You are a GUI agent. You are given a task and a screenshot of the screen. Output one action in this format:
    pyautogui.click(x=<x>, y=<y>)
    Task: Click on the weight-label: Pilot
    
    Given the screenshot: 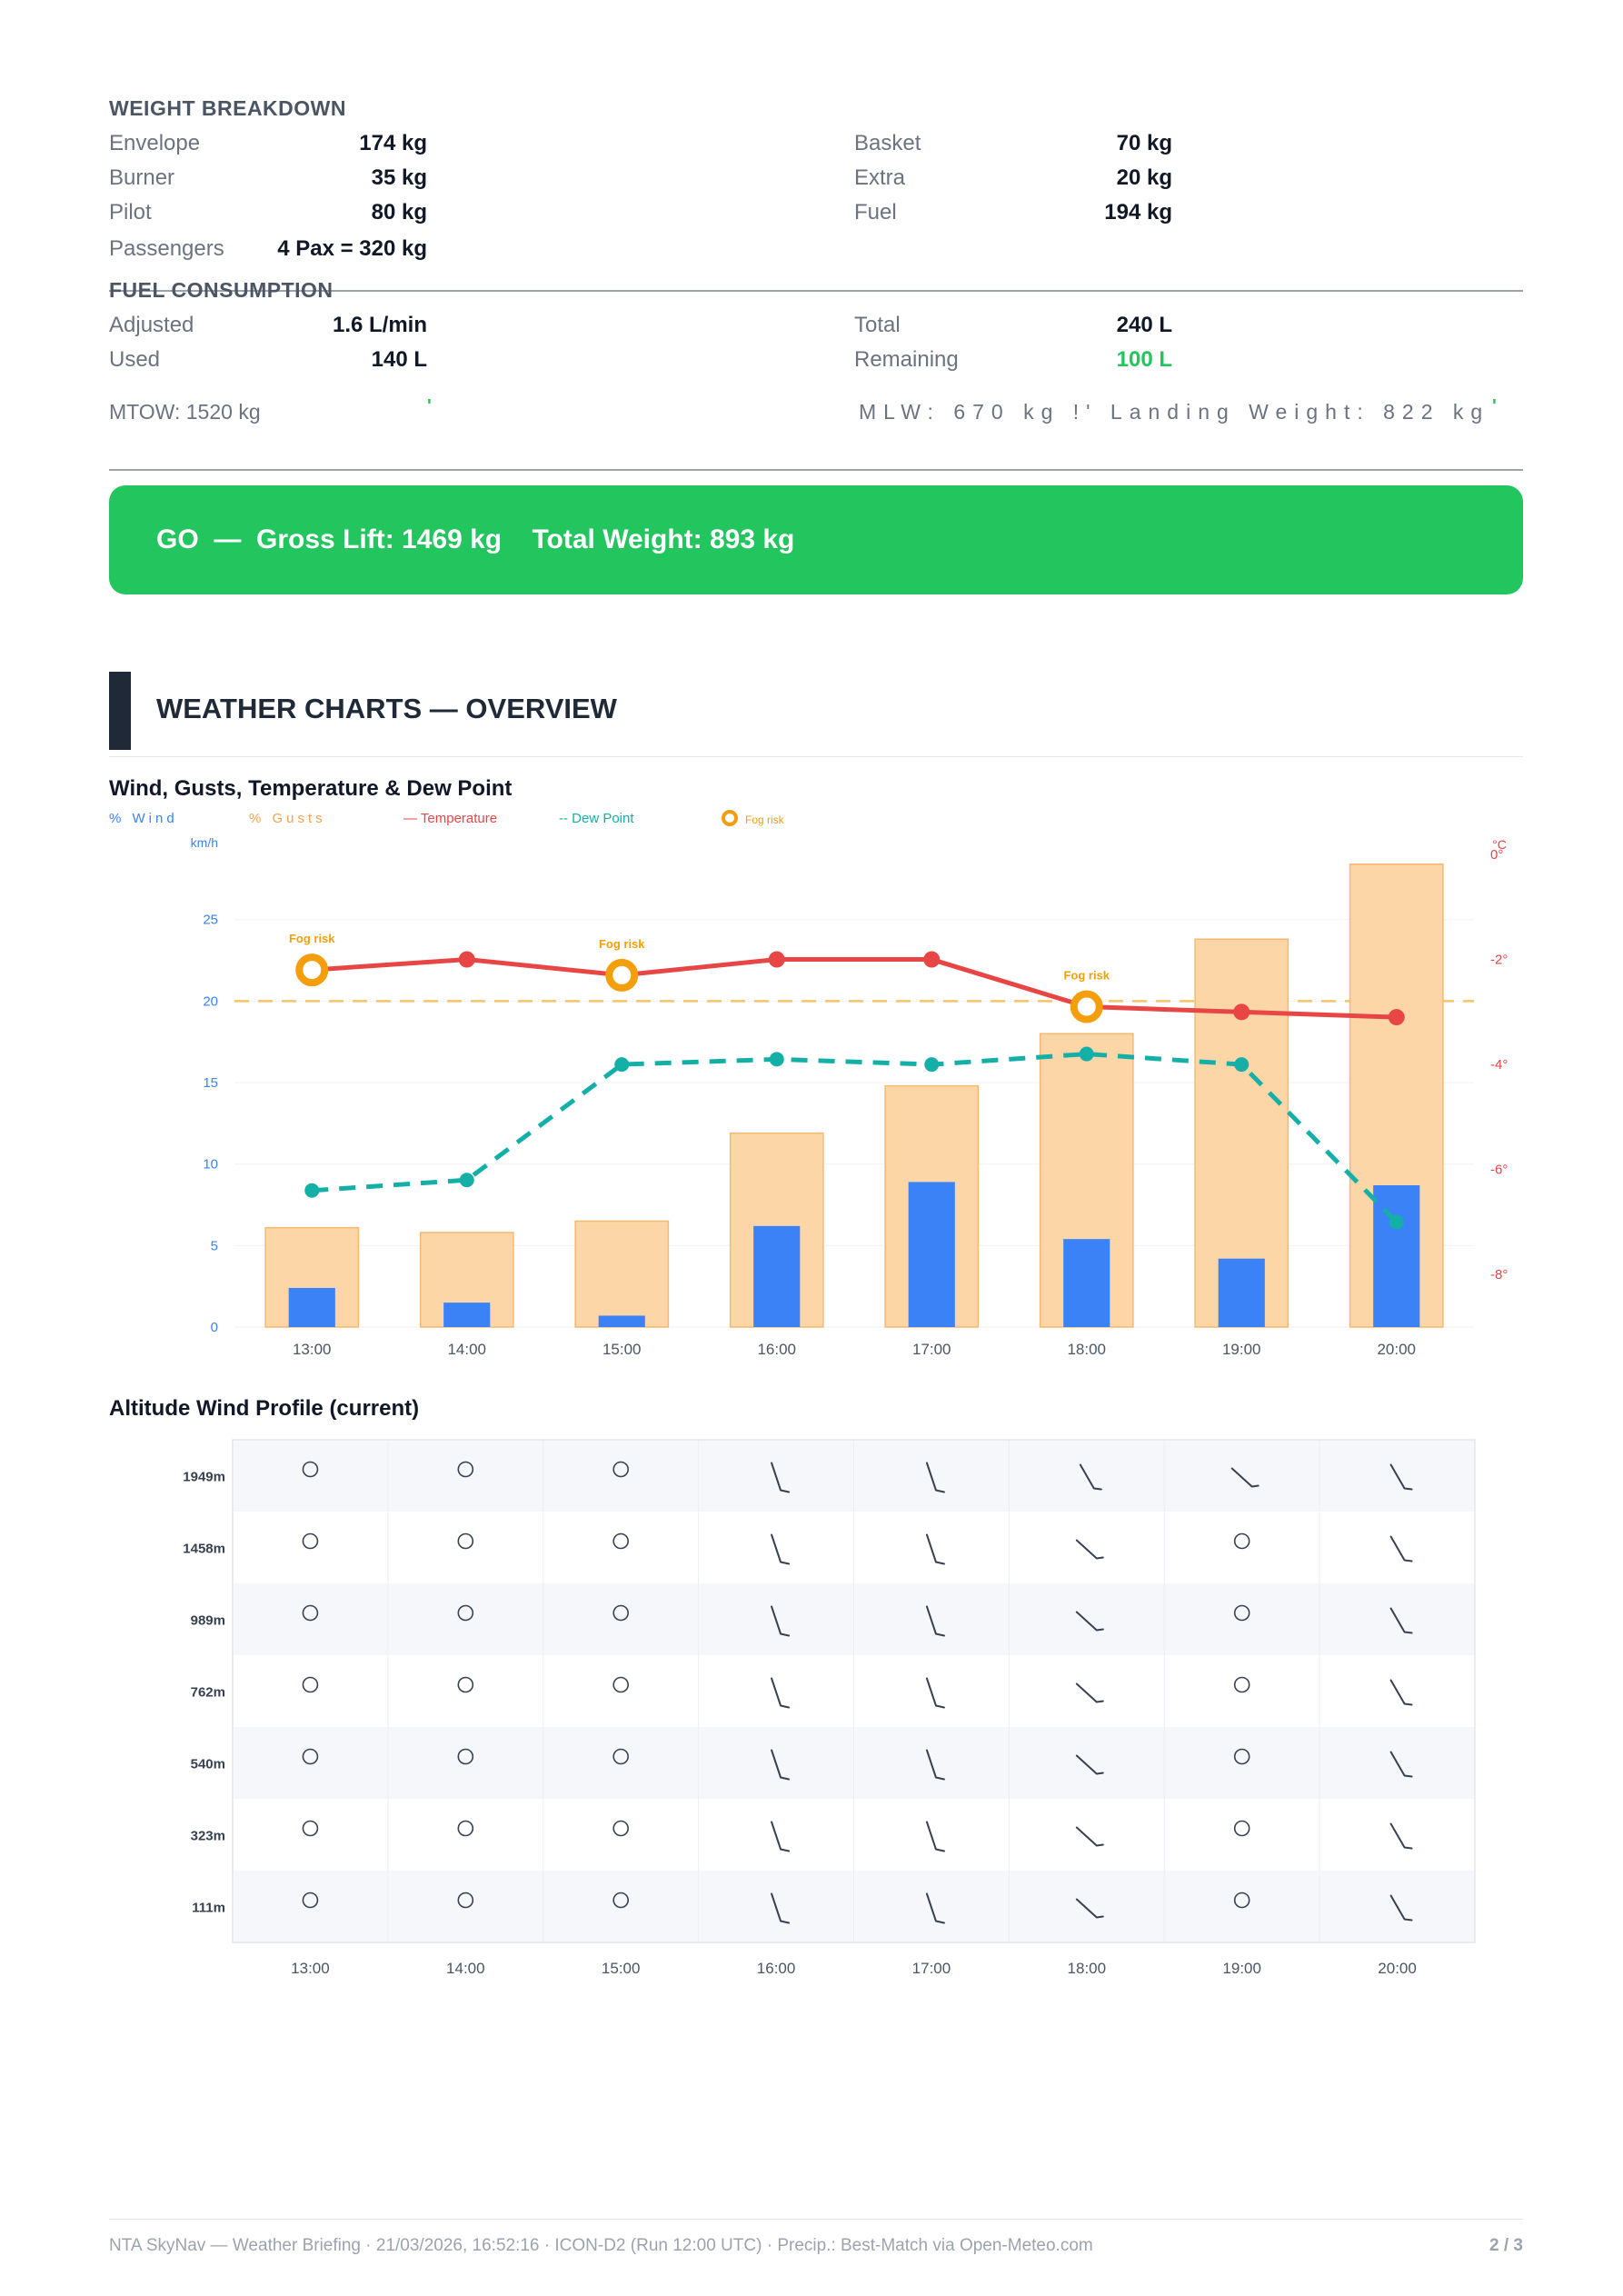 What is the action you would take?
    pyautogui.click(x=130, y=212)
    